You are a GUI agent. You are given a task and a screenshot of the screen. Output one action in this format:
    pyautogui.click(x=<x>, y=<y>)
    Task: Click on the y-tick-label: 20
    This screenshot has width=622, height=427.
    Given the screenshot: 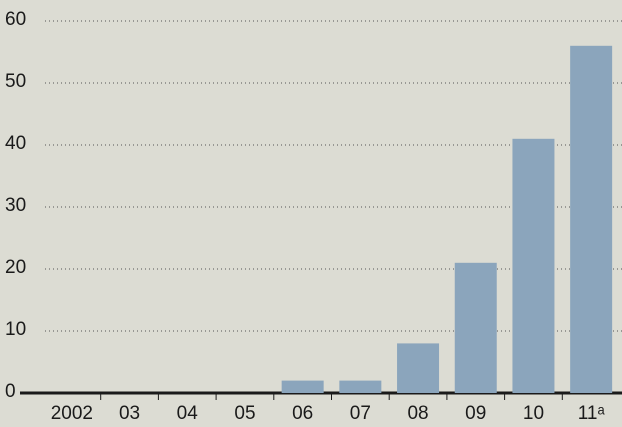 What is the action you would take?
    pyautogui.click(x=15, y=267)
    